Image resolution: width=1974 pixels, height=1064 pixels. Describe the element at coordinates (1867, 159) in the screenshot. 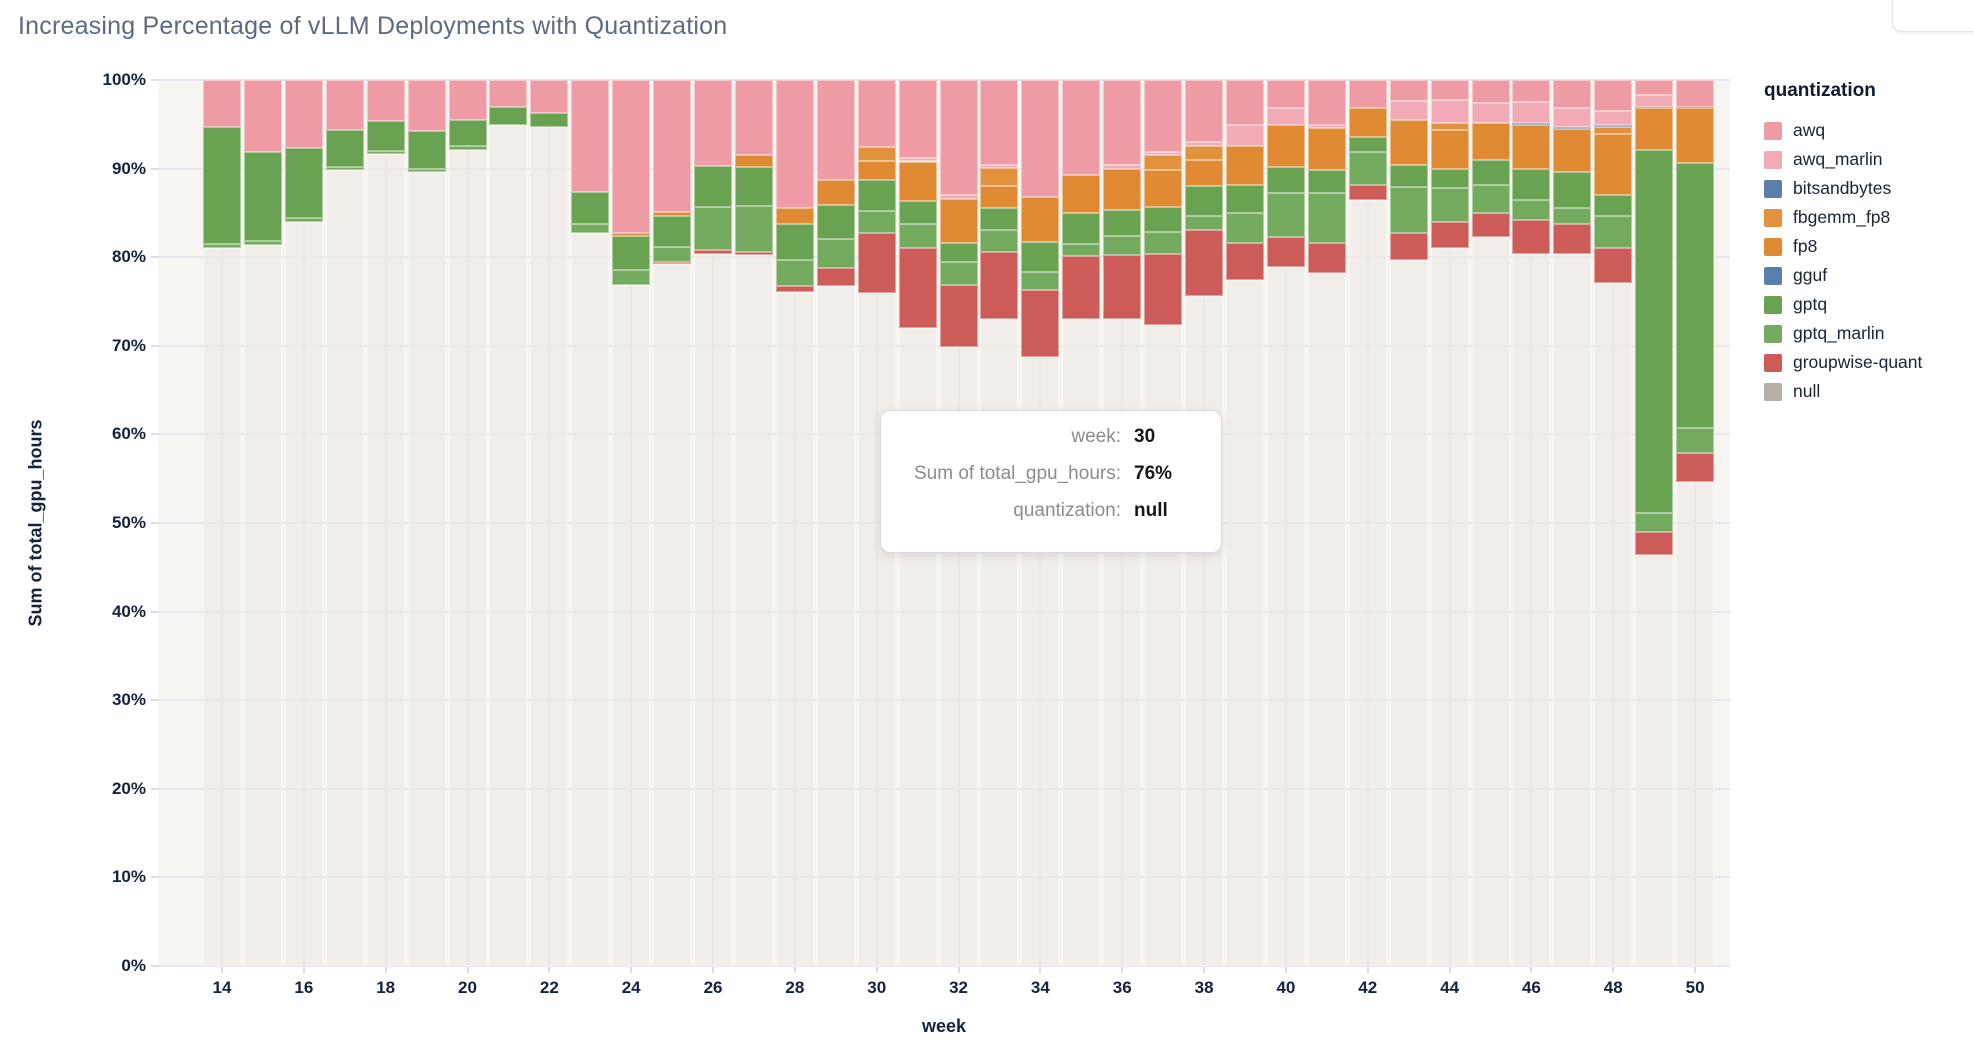

I see `legend-item-awq-marlin: awq_marlin` at that location.